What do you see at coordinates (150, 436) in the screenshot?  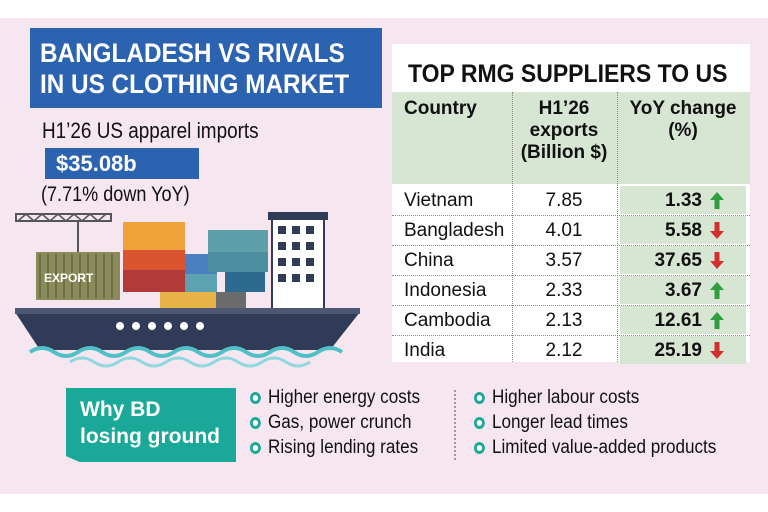 I see `why-label-line-2: losing ground` at bounding box center [150, 436].